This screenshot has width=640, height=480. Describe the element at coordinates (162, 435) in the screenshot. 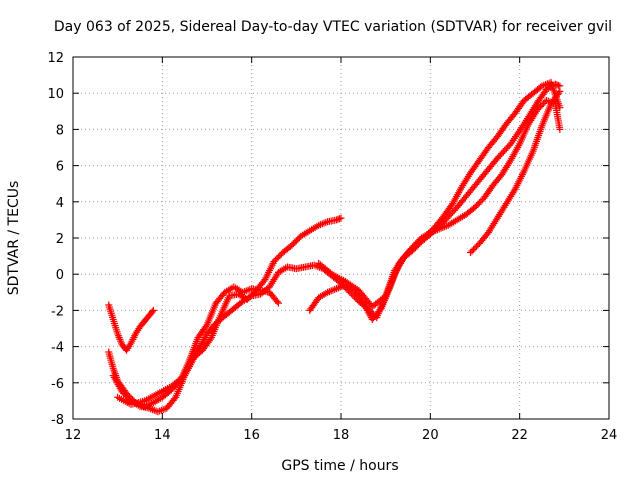

I see `x-tick-label: 14` at that location.